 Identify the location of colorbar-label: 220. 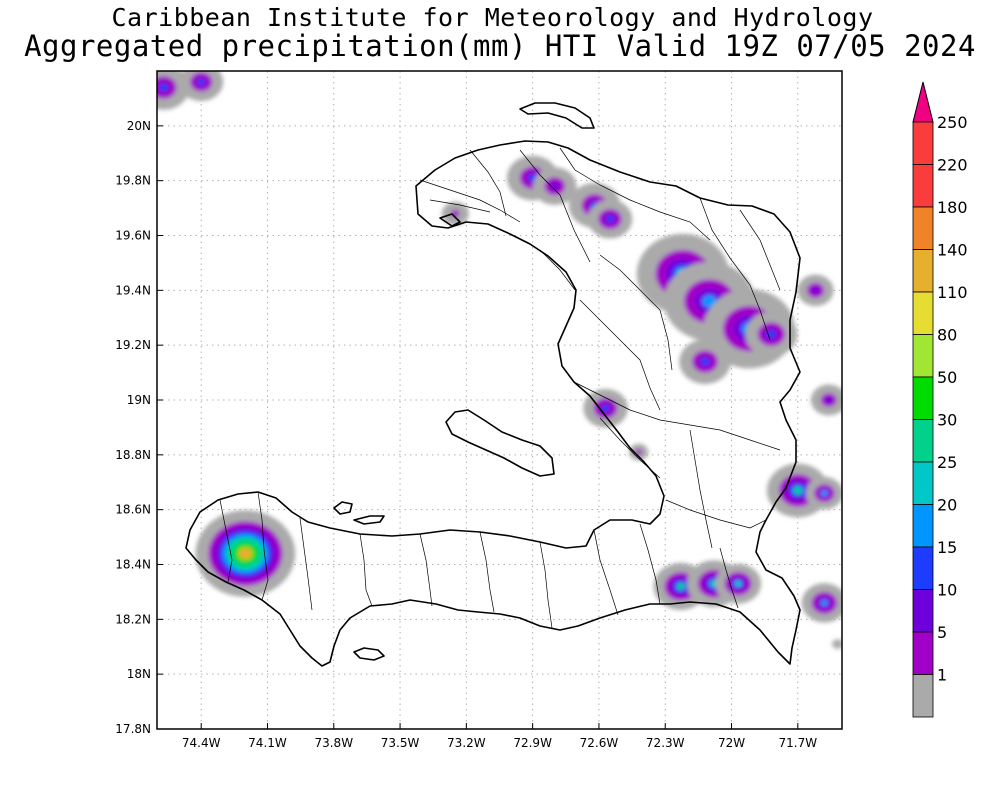
(952, 165).